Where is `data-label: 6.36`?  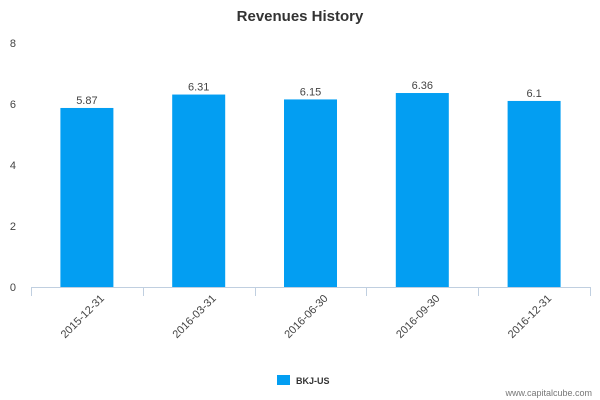
data-label: 6.36 is located at coordinates (422, 86).